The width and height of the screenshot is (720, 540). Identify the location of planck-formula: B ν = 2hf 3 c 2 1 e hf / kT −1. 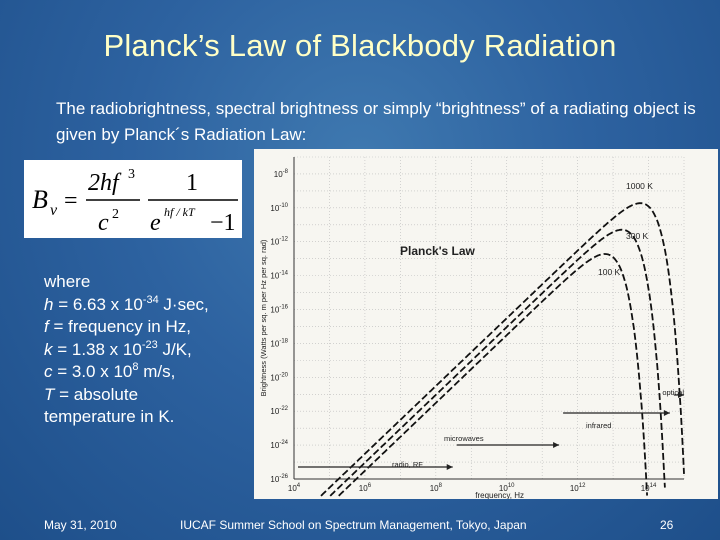
(133, 199).